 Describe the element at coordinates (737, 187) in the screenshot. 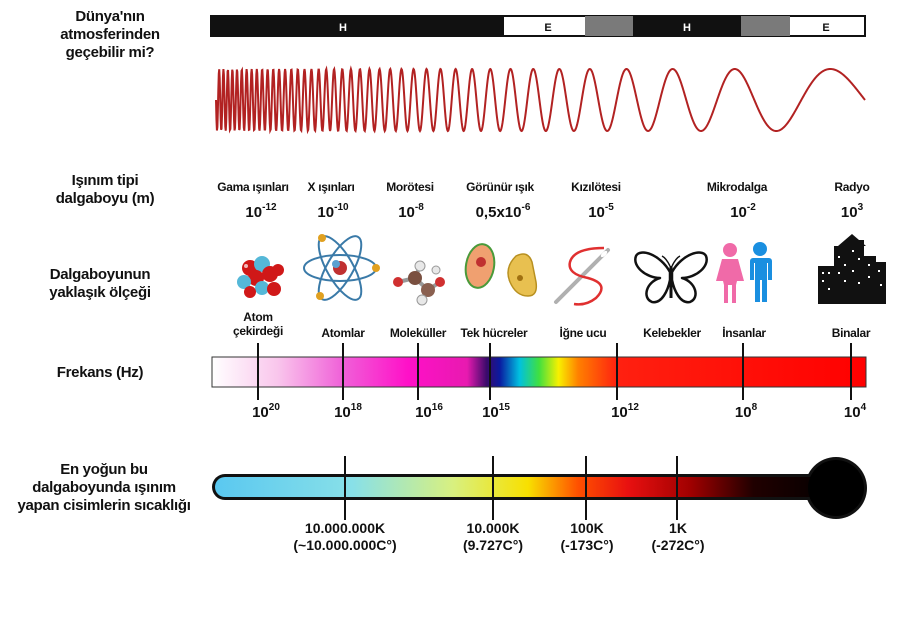

I see `type-microwave: Mikrodalga` at that location.